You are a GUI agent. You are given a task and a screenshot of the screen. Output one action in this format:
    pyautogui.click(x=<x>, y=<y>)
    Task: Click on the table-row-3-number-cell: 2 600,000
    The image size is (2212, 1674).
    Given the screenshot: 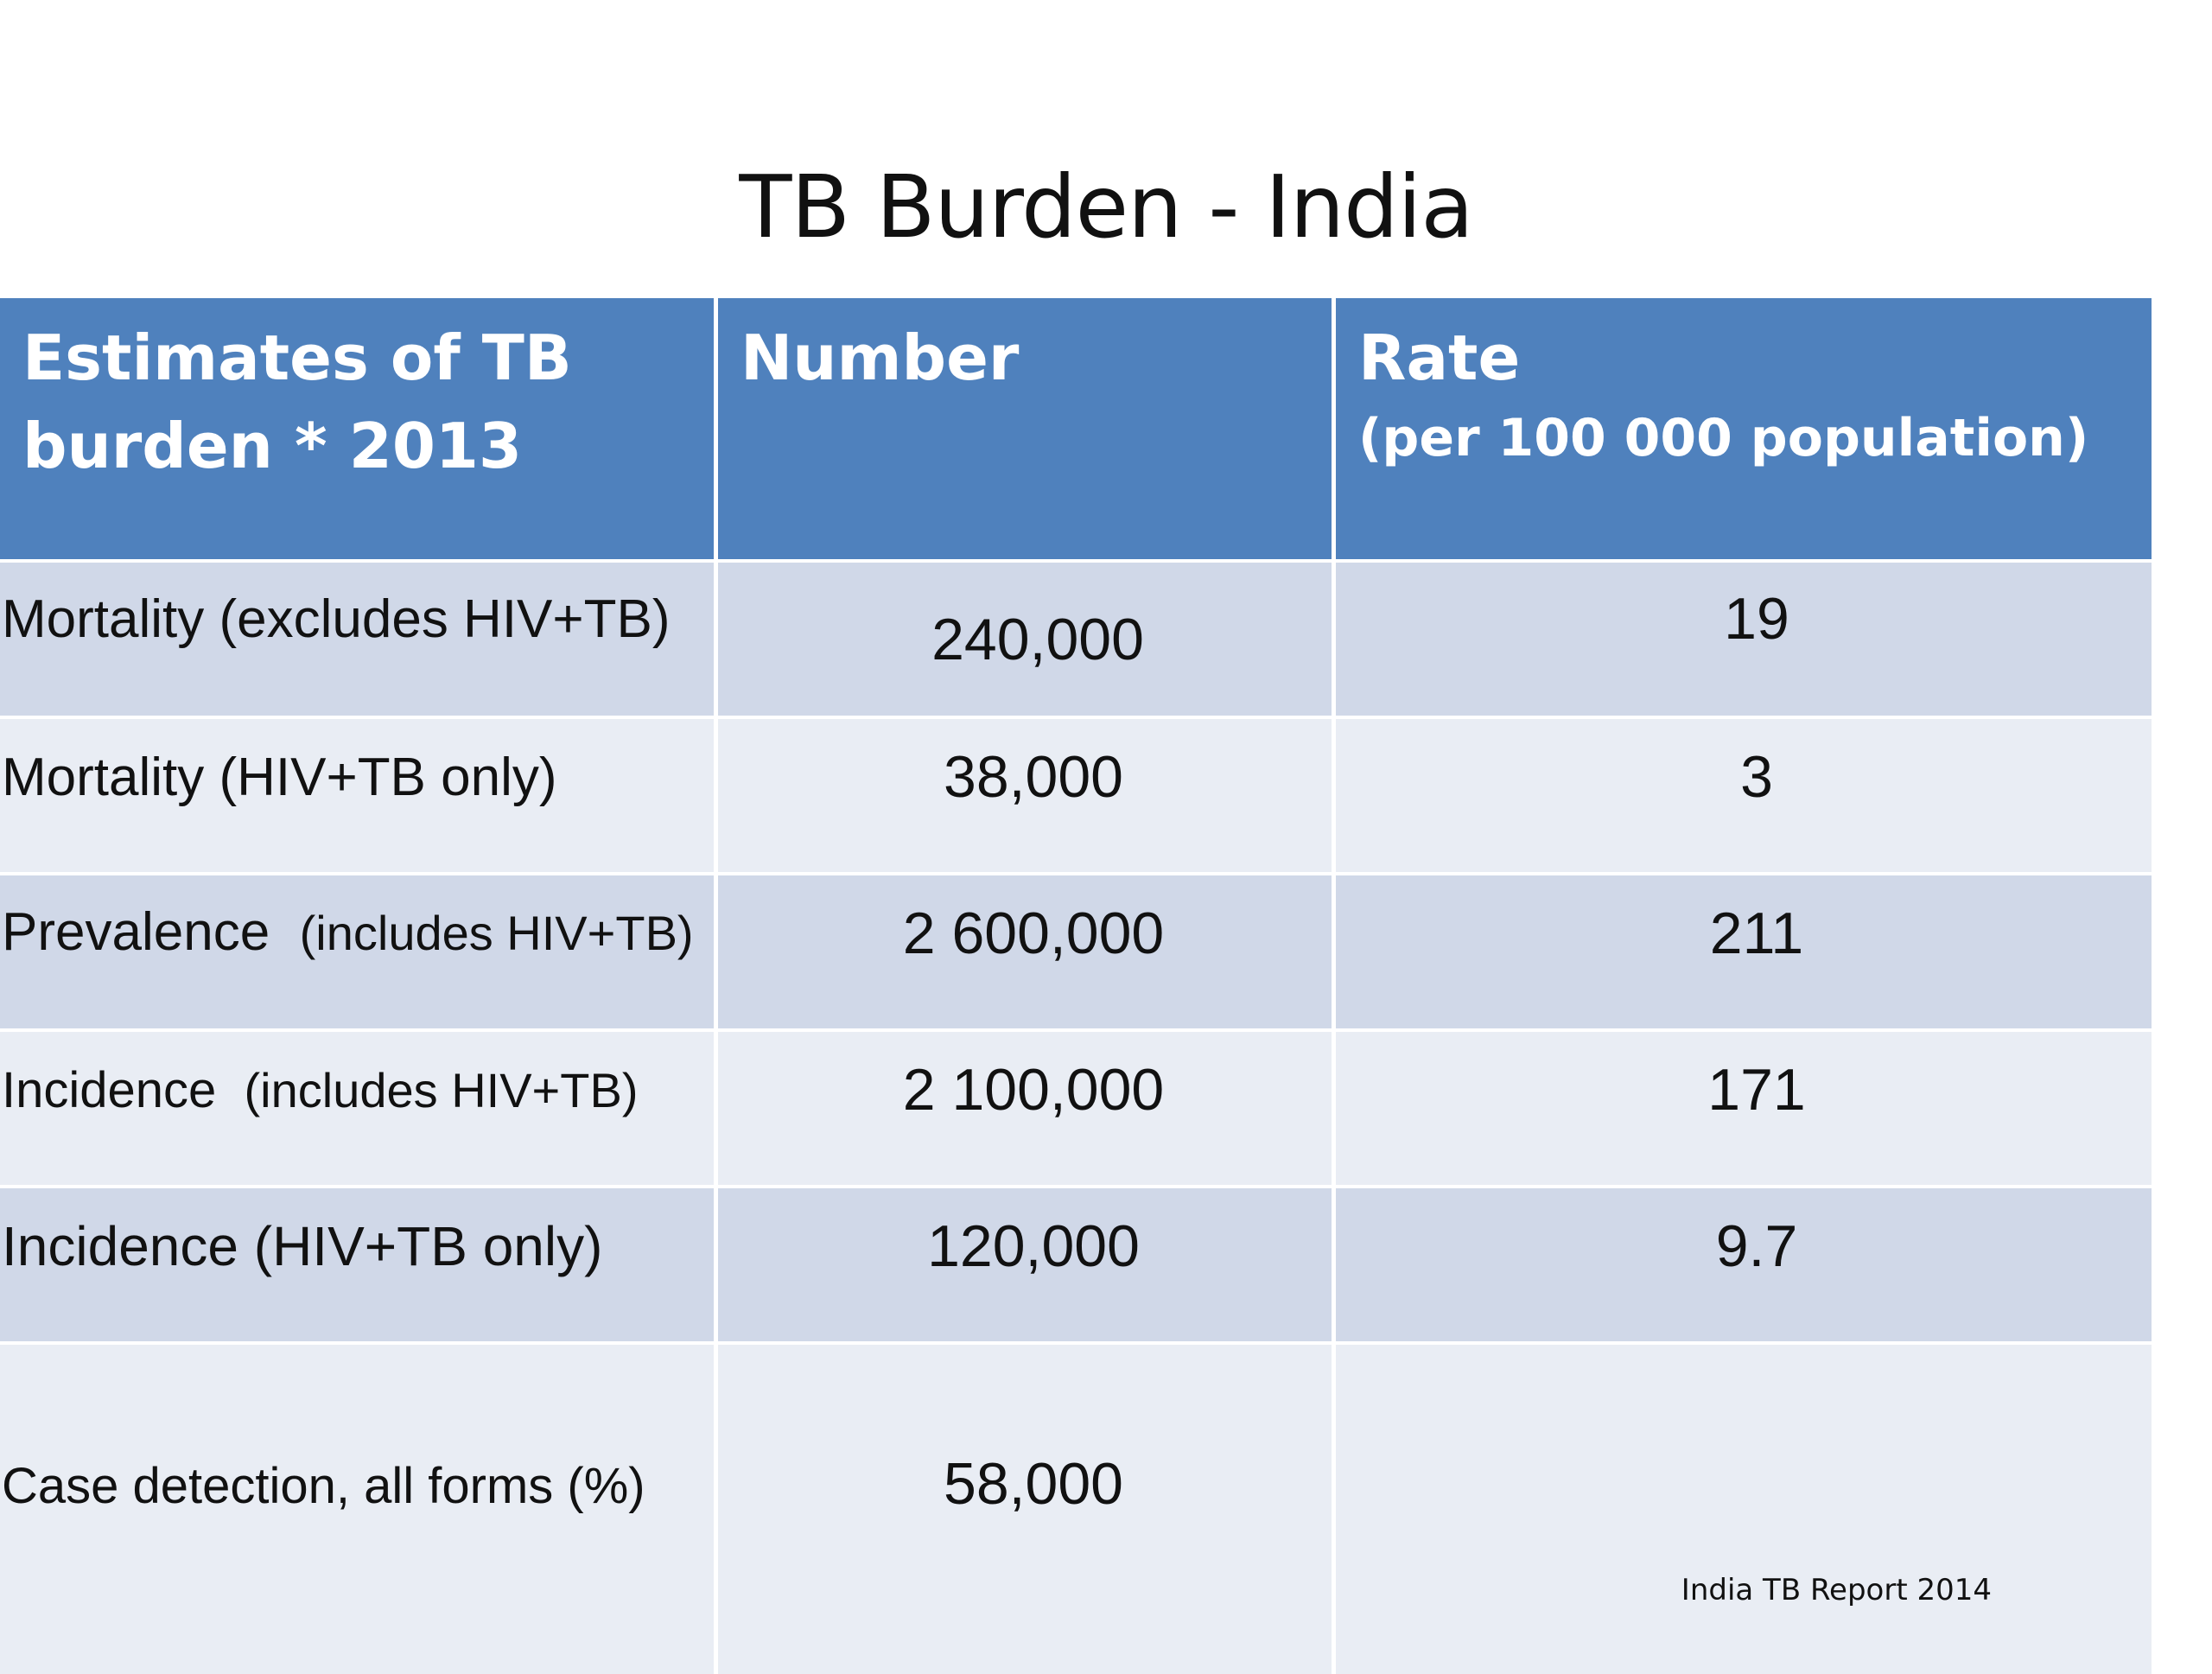 What is the action you would take?
    pyautogui.click(x=1025, y=951)
    